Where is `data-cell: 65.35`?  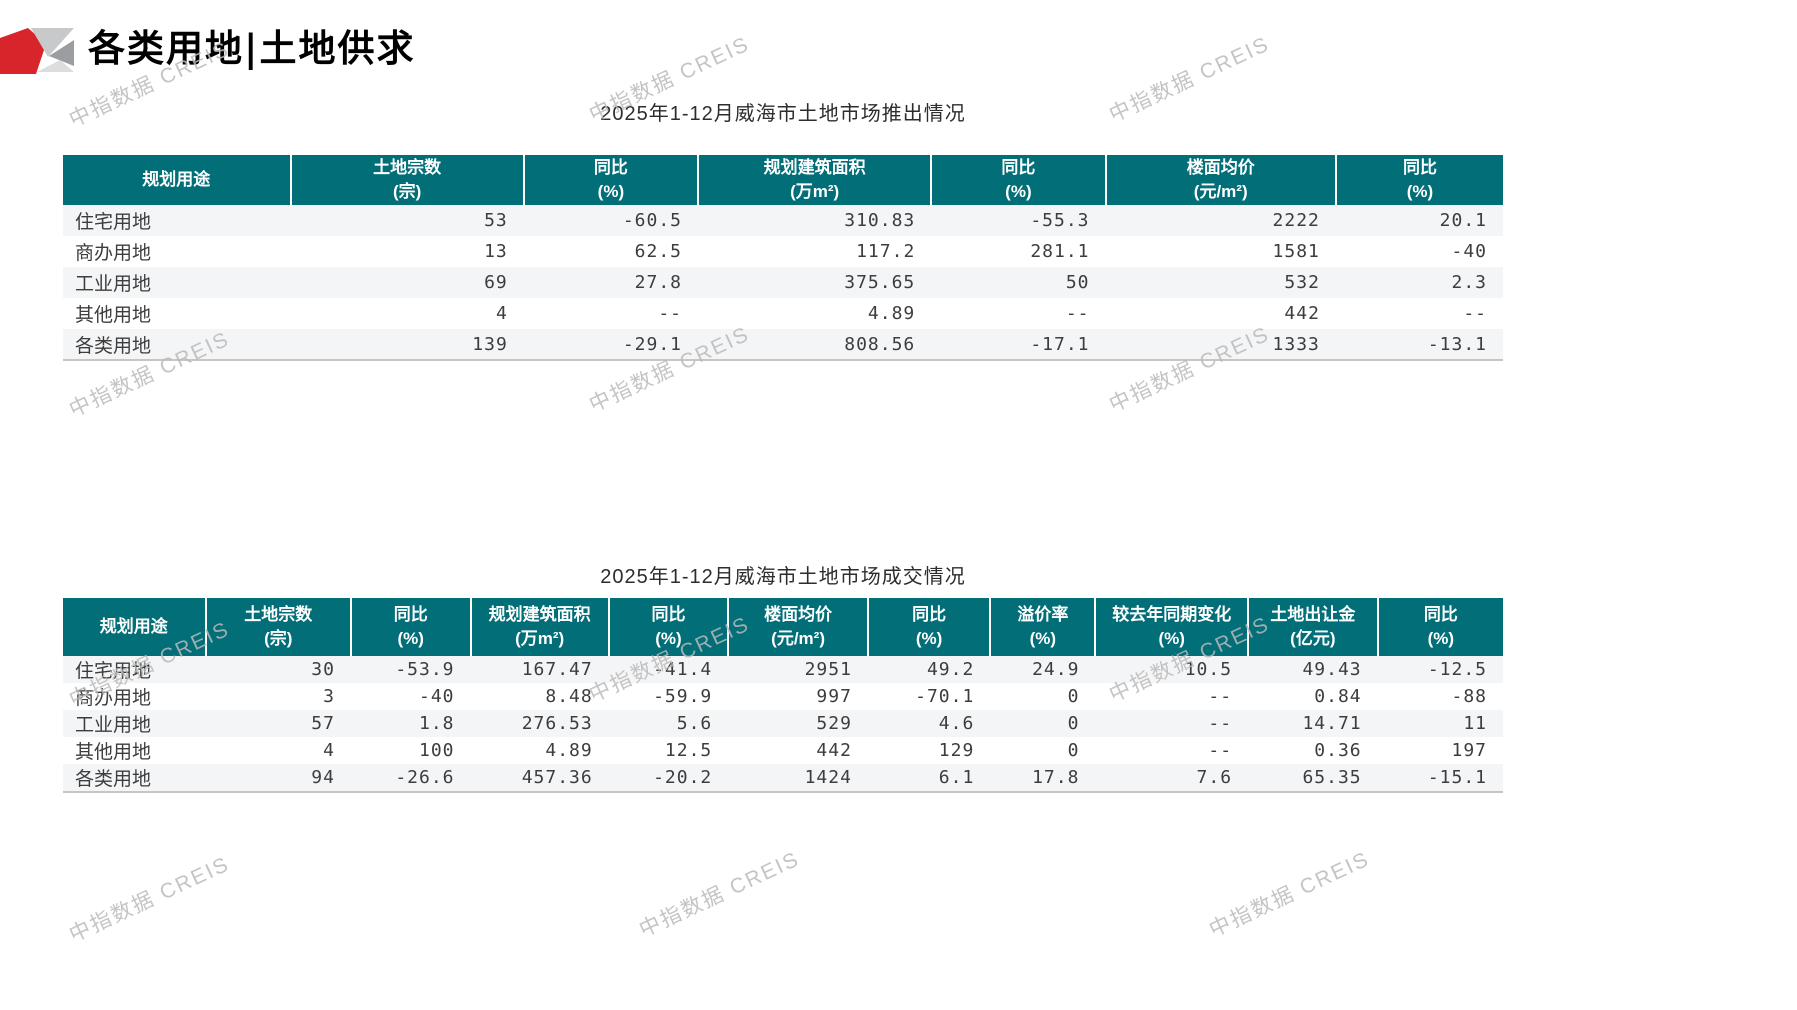
data-cell: 65.35 is located at coordinates (1313, 778).